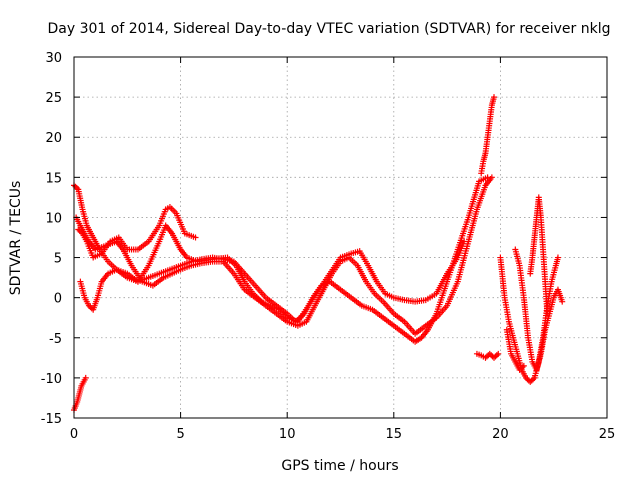 This screenshot has width=640, height=480. Describe the element at coordinates (137, 232) in the screenshot. I see `series-sat-d` at that location.